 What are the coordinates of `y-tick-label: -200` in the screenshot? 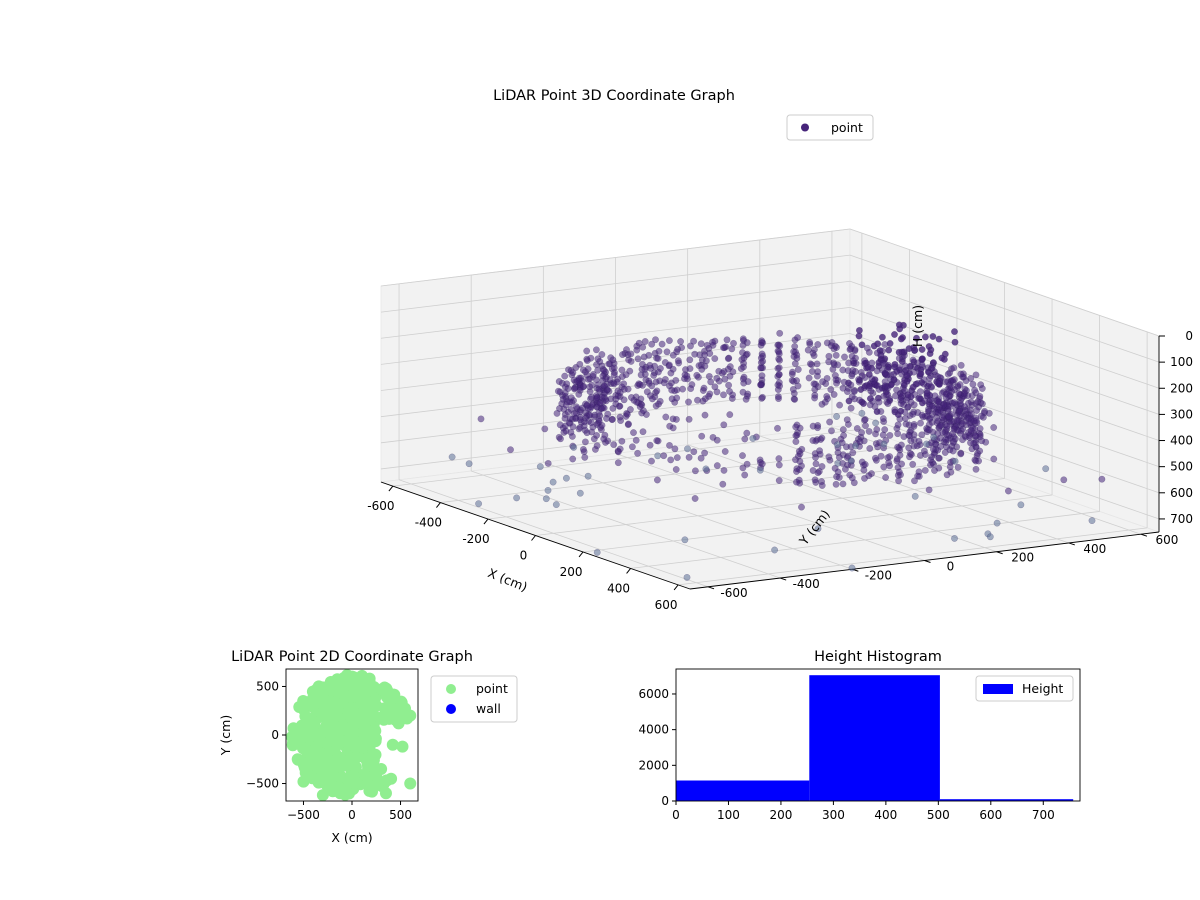 It's located at (878, 575).